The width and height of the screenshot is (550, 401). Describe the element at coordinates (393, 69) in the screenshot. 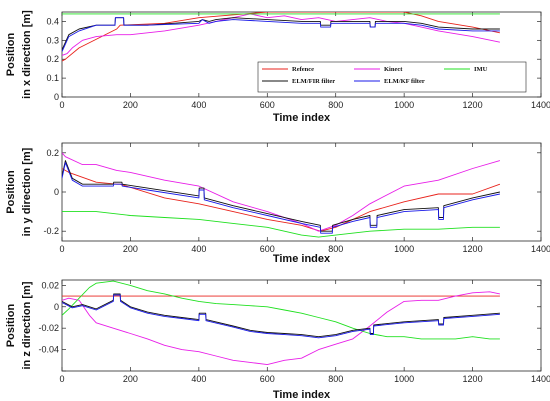

I see `legend-label: Kinect` at that location.